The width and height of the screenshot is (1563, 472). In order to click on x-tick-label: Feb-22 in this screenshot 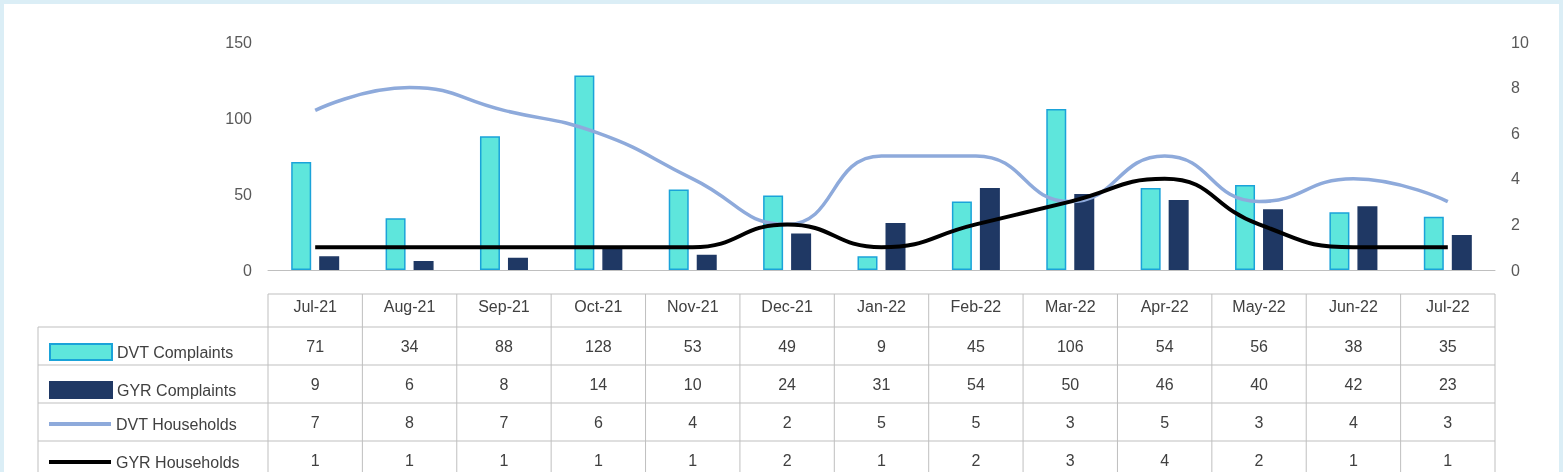, I will do `click(976, 306)`.